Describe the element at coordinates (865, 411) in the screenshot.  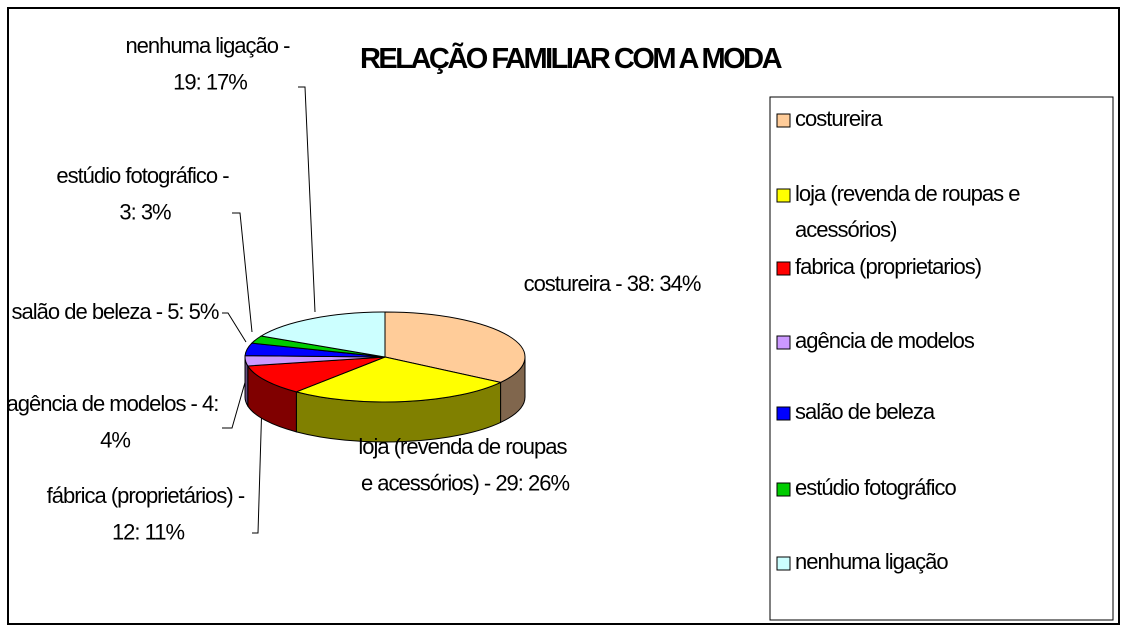
I see `legend-label: salão de beleza` at that location.